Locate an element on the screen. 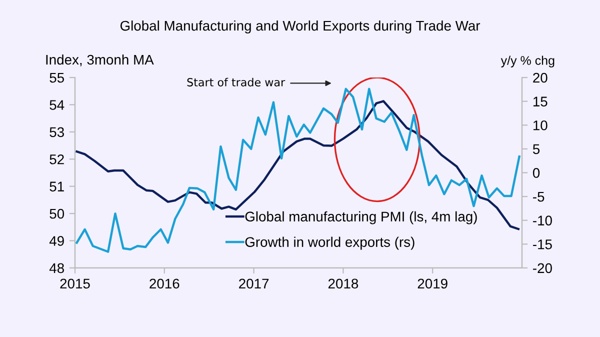 This screenshot has height=337, width=600. y2-tick-label: 10 is located at coordinates (540, 125).